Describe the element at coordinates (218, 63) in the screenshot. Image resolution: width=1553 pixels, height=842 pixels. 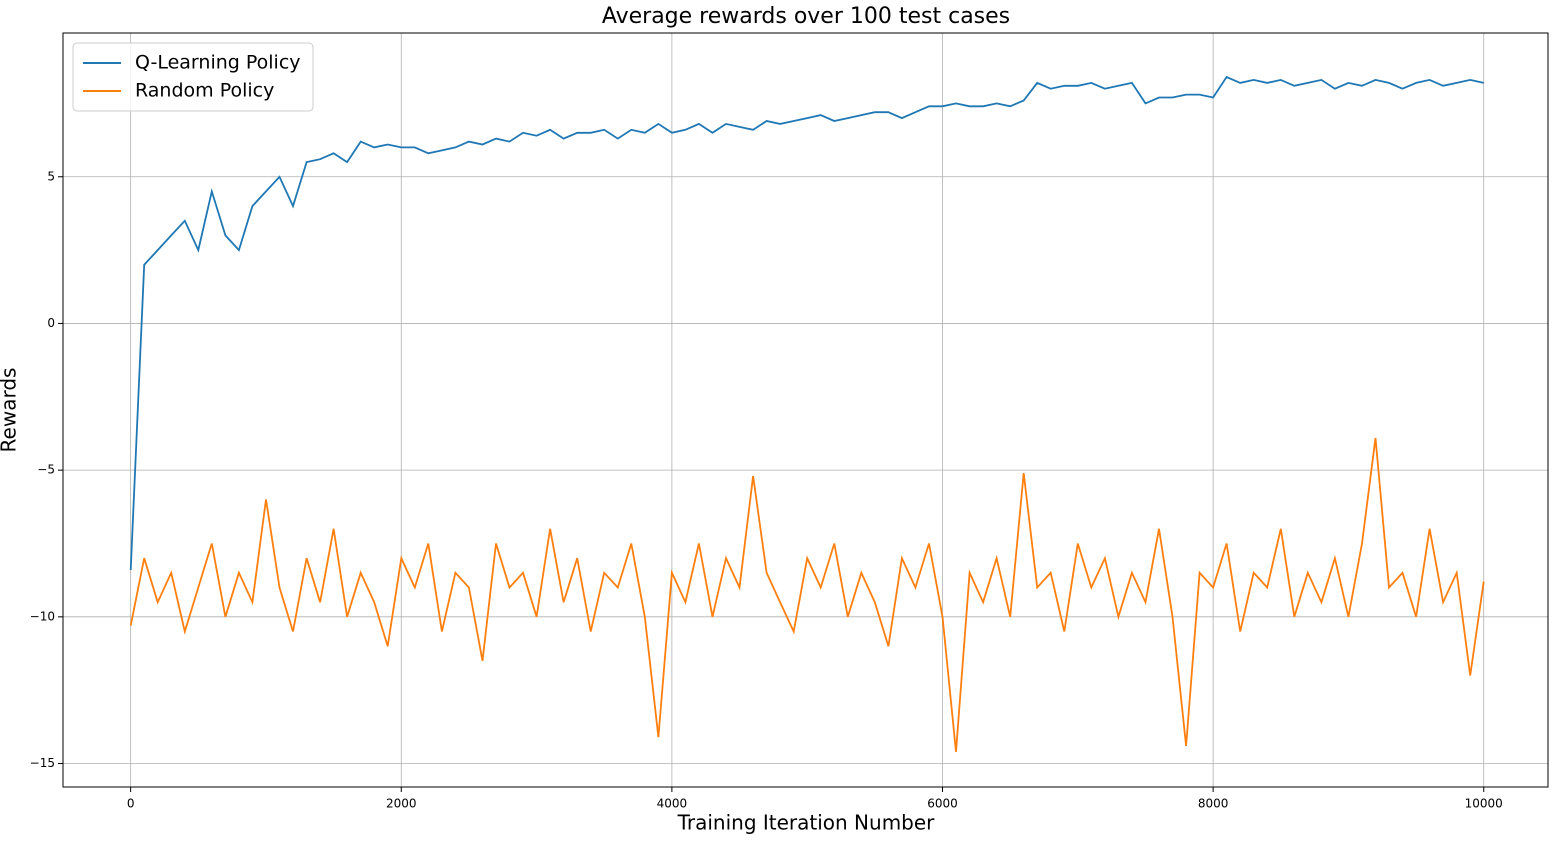
I see `legend-label: Q-Learning Policy` at that location.